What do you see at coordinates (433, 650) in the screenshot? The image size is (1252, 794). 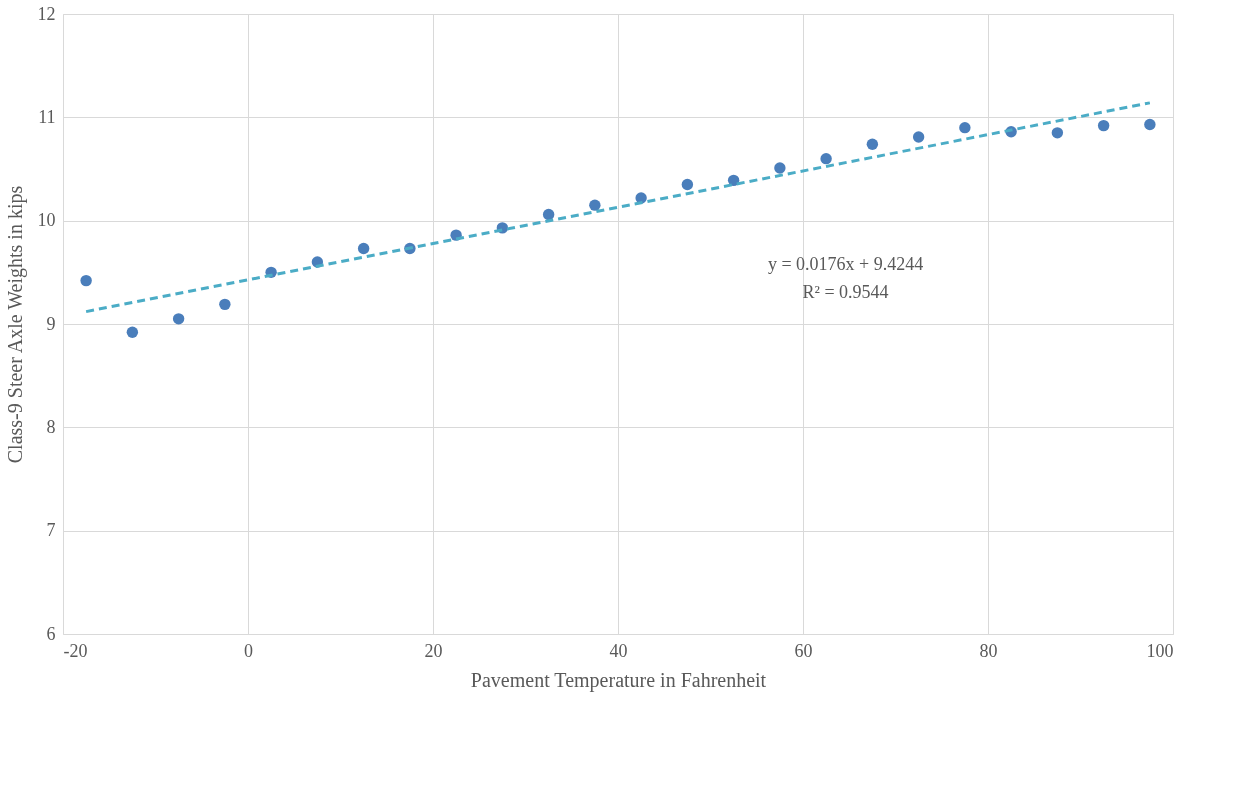 I see `x-tick-label: 20` at bounding box center [433, 650].